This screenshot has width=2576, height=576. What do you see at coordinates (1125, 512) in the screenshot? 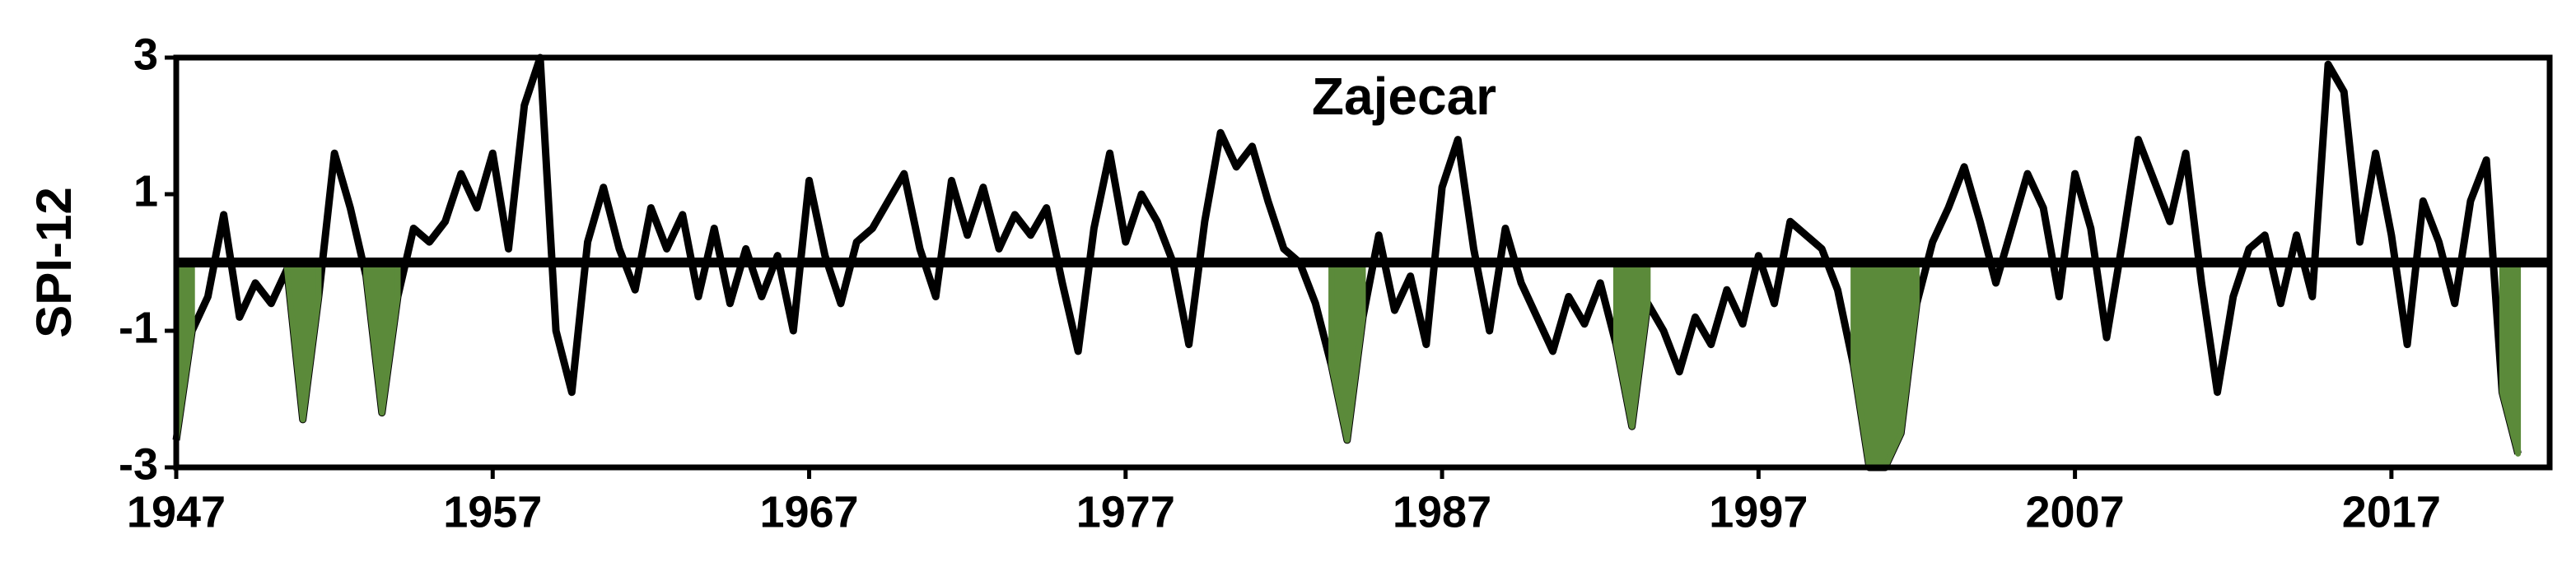
I see `x-tick-label: 1977` at bounding box center [1125, 512].